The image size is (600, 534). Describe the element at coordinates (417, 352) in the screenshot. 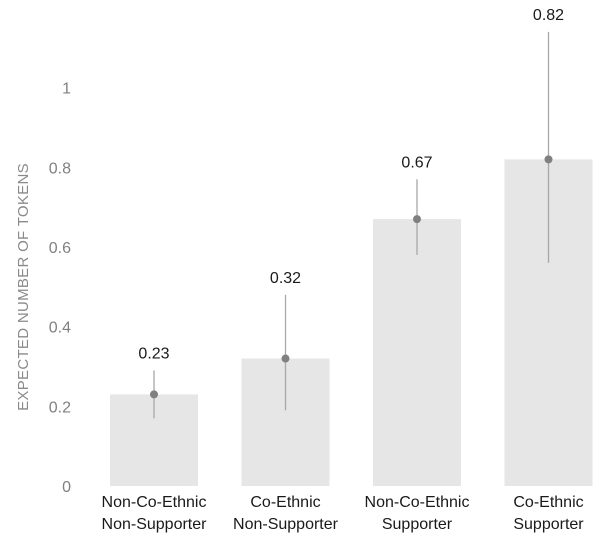

I see `bar` at that location.